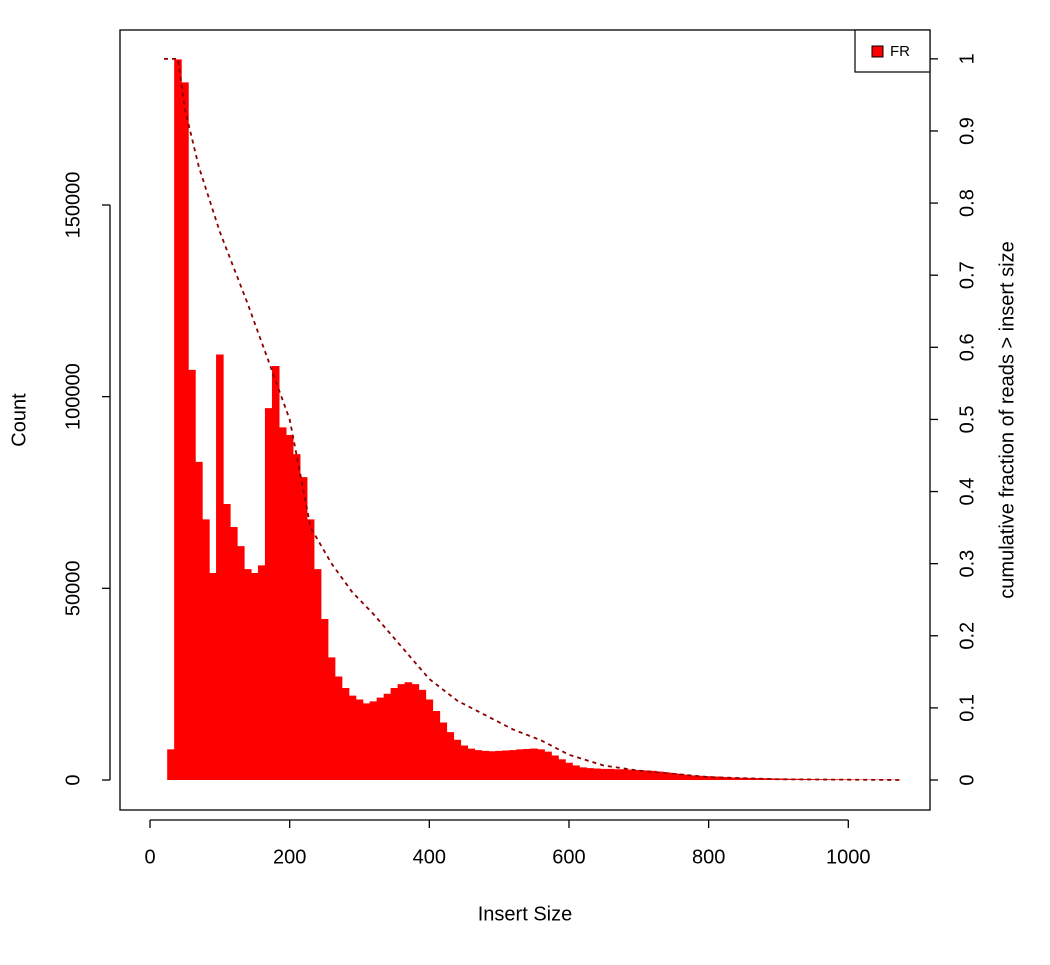  What do you see at coordinates (967, 203) in the screenshot?
I see `y2-tick-label: 0.8` at bounding box center [967, 203].